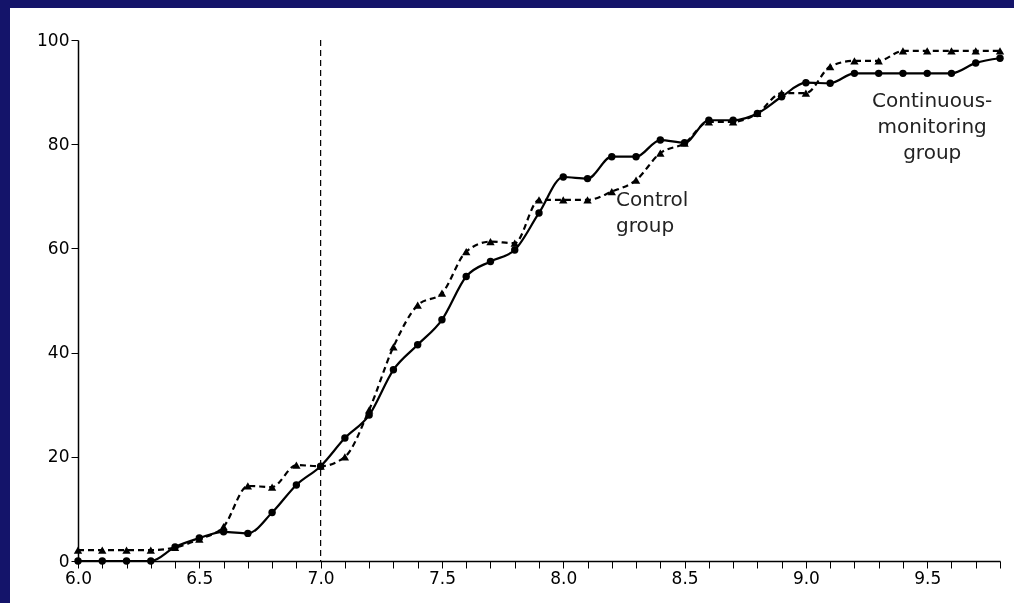 The width and height of the screenshot is (1014, 603). Describe the element at coordinates (58, 143) in the screenshot. I see `y-tick-label: 80` at that location.